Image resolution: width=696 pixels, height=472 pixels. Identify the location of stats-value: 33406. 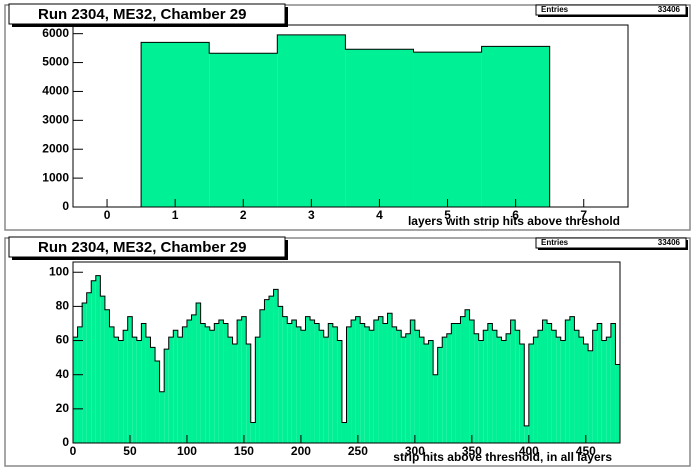
(669, 242).